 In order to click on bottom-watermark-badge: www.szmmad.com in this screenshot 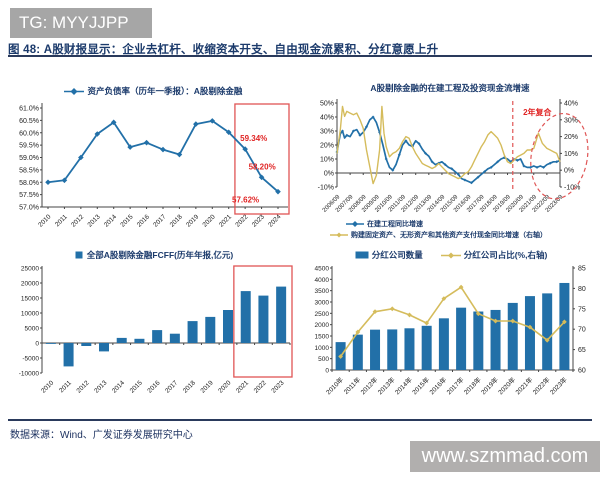, I will do `click(505, 456)`.